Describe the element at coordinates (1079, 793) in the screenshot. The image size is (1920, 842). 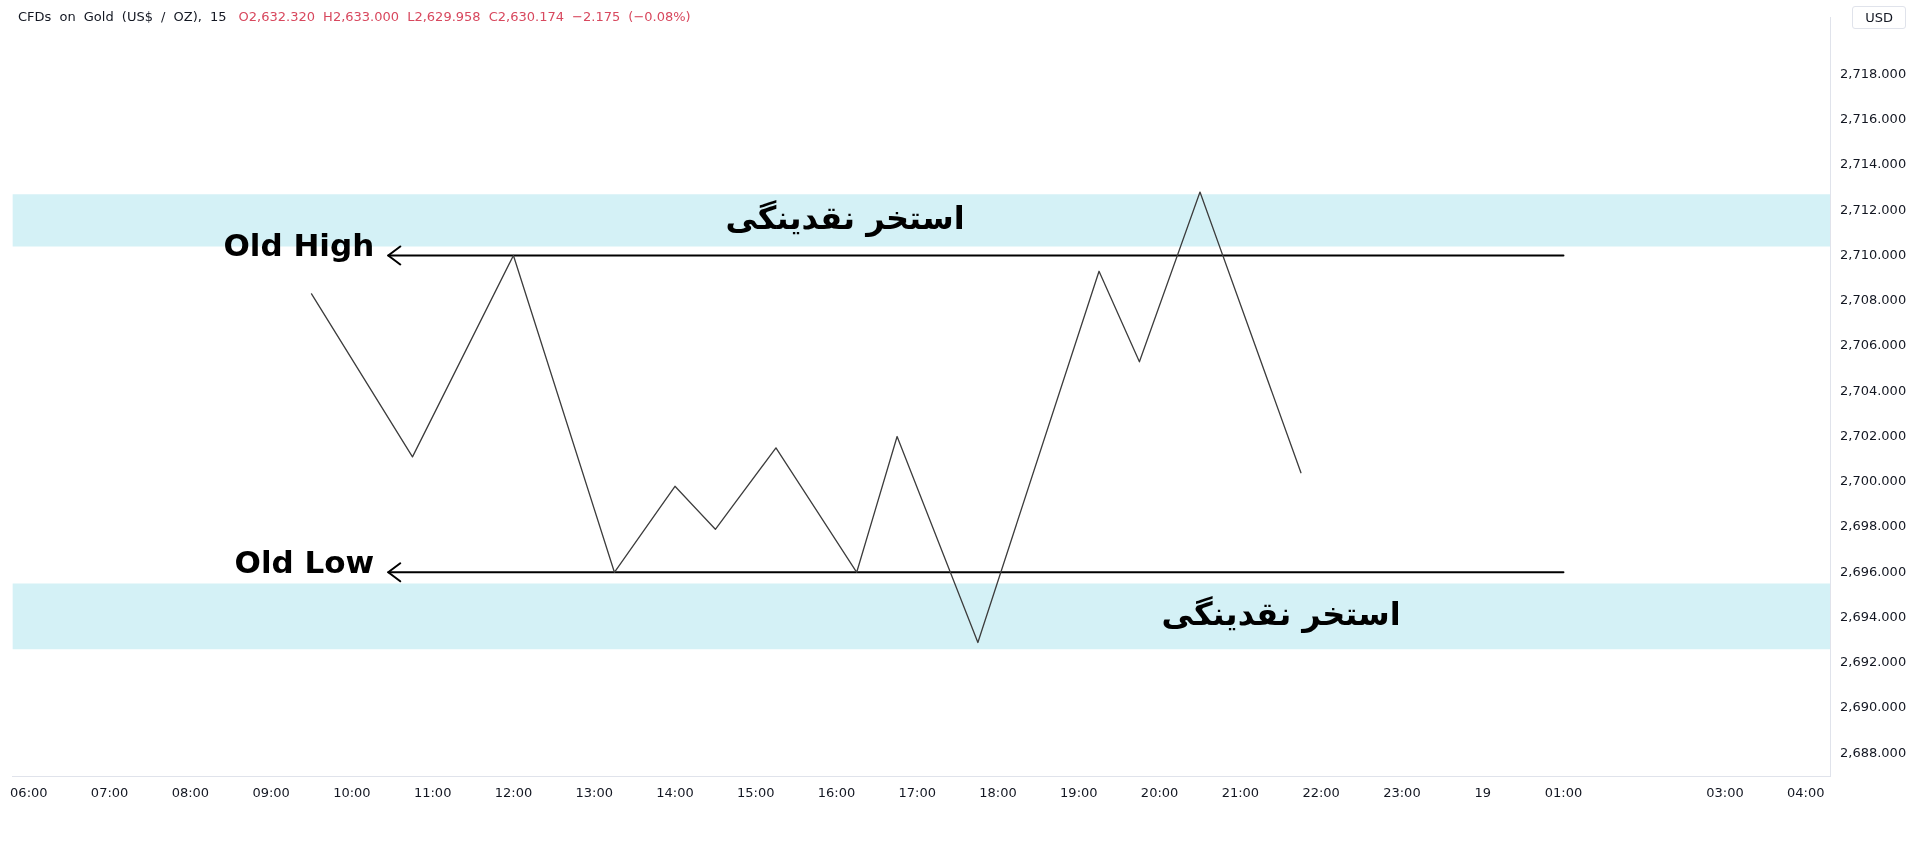
I see `x-tick-label: 19:00` at that location.